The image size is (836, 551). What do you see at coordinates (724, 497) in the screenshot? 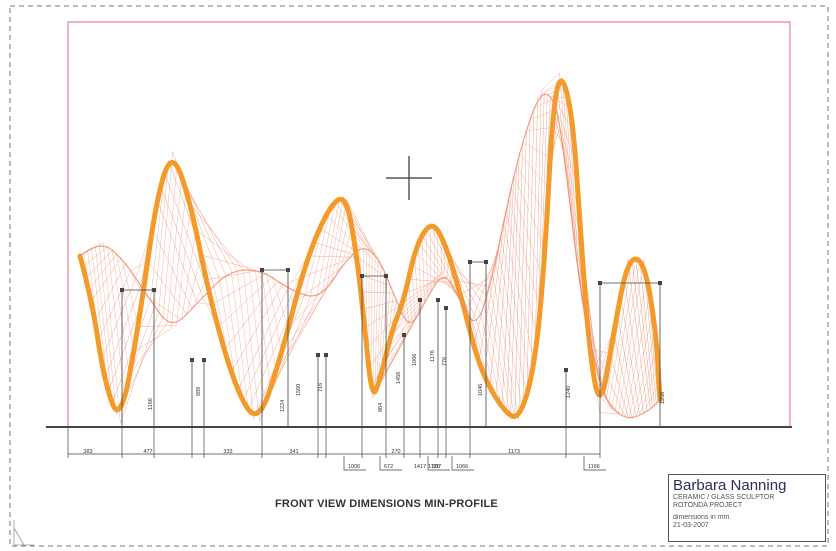
I see `title-block-line-1: CERAMIC / GLASS SCULPTOR` at bounding box center [724, 497].